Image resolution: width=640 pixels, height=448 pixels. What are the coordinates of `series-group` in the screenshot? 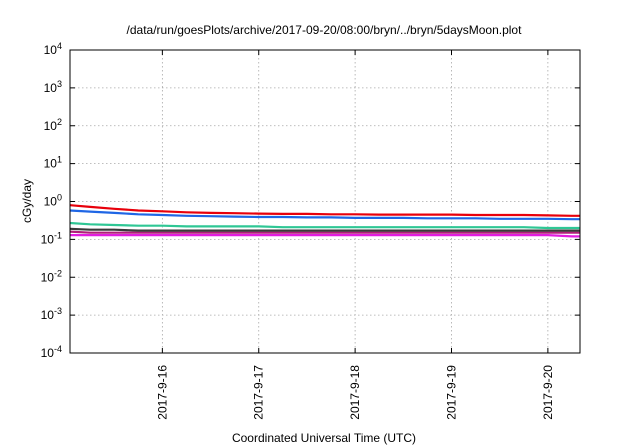 It's located at (324, 221).